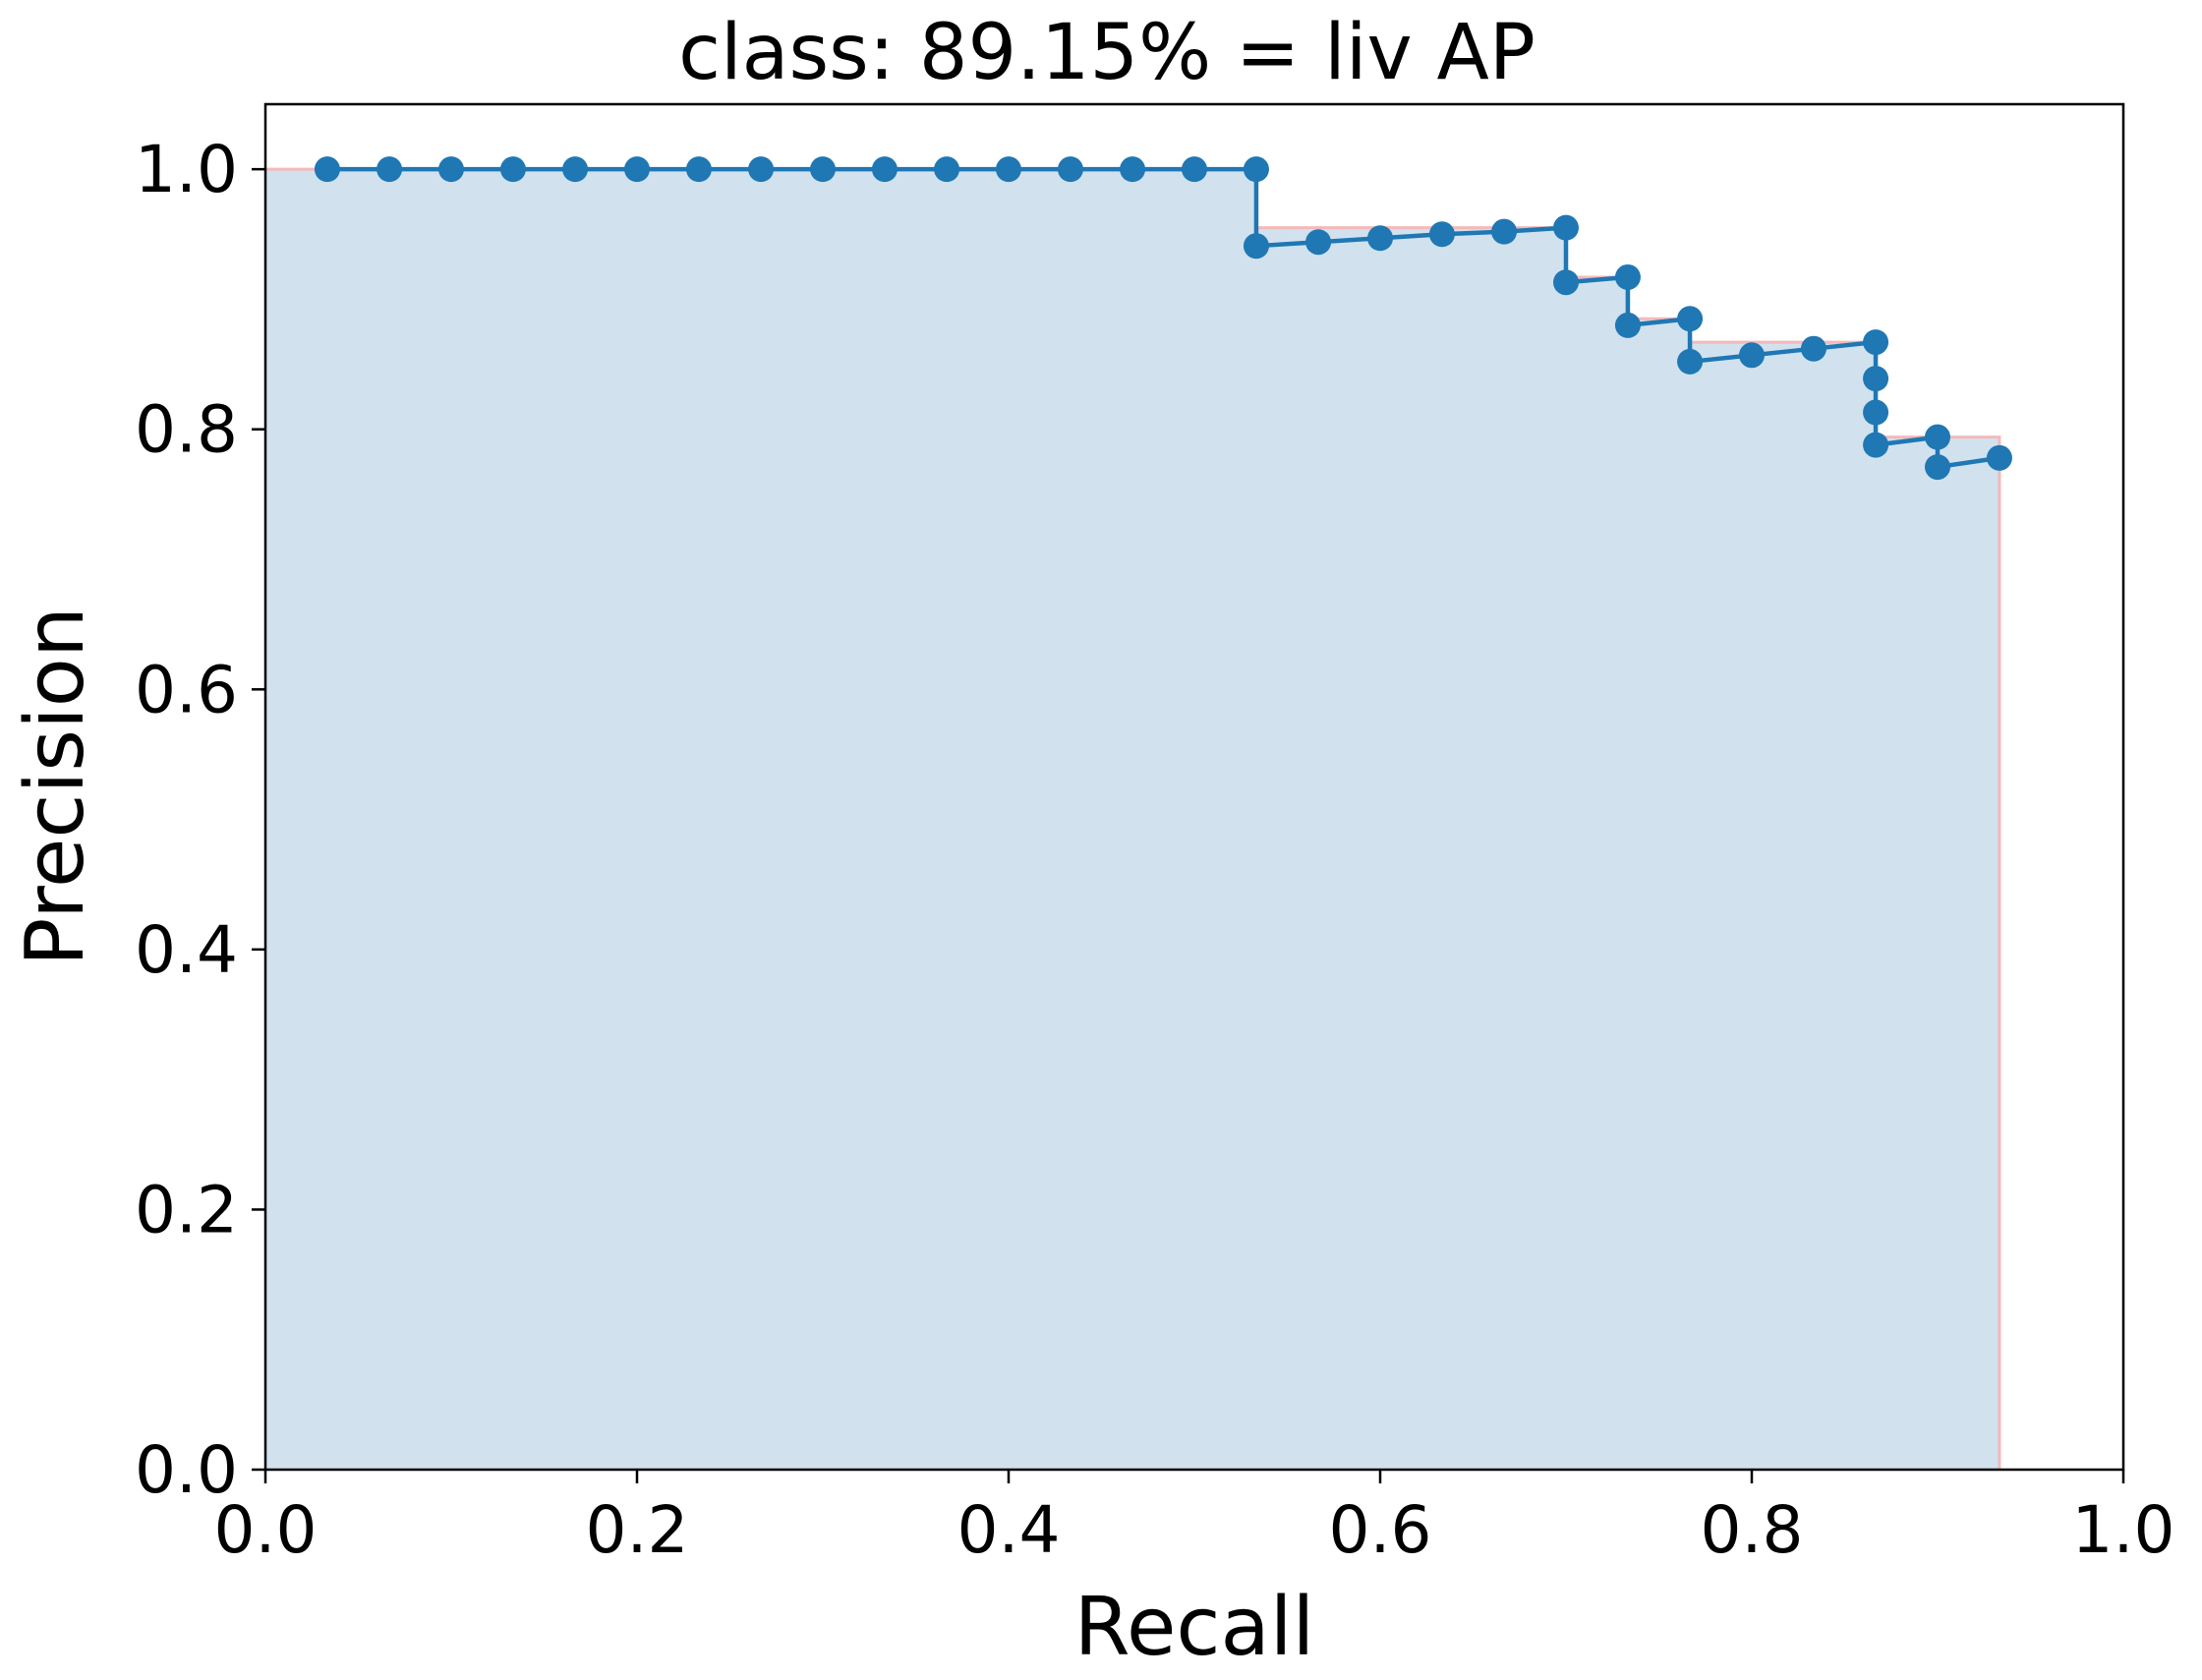  Describe the element at coordinates (1752, 1530) in the screenshot. I see `x-tick-label: 0.8` at that location.